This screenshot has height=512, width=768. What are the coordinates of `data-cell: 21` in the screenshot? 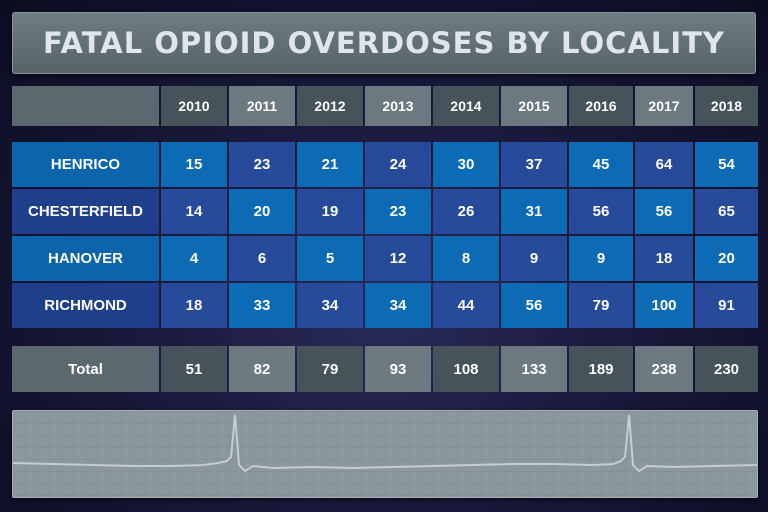 It's located at (330, 164).